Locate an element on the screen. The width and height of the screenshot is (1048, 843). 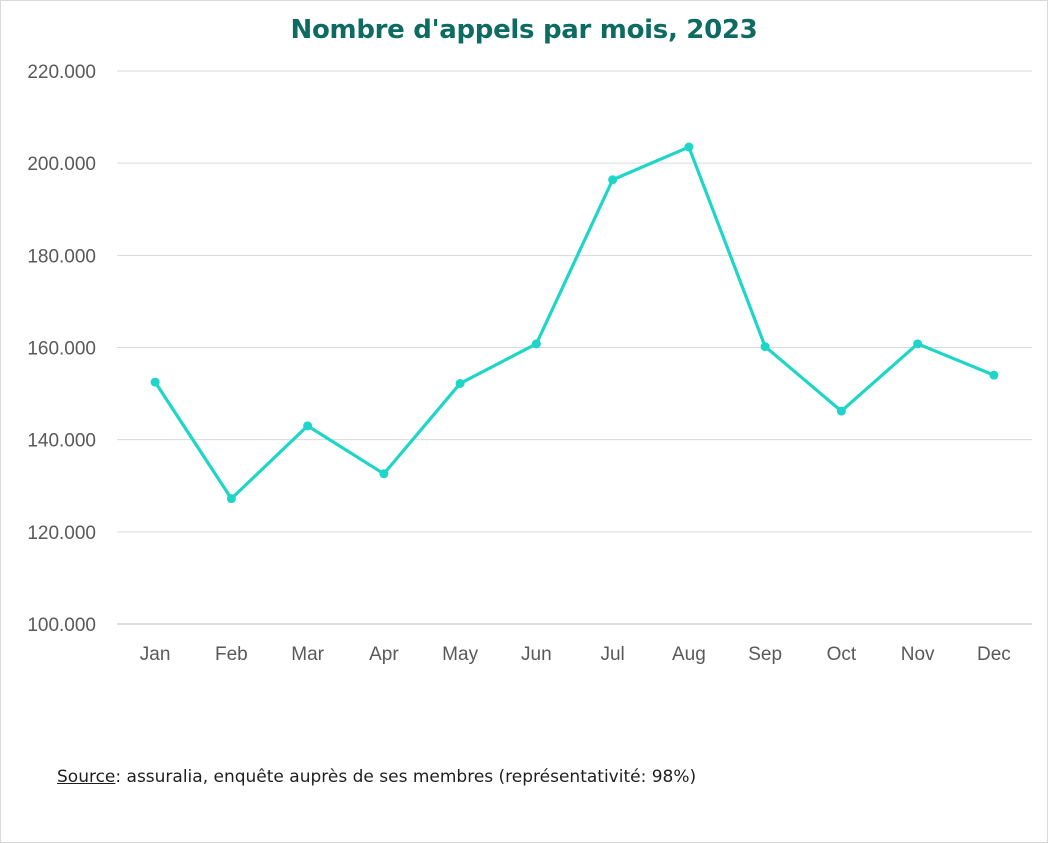
y-tick-label: 120.000 is located at coordinates (61, 533).